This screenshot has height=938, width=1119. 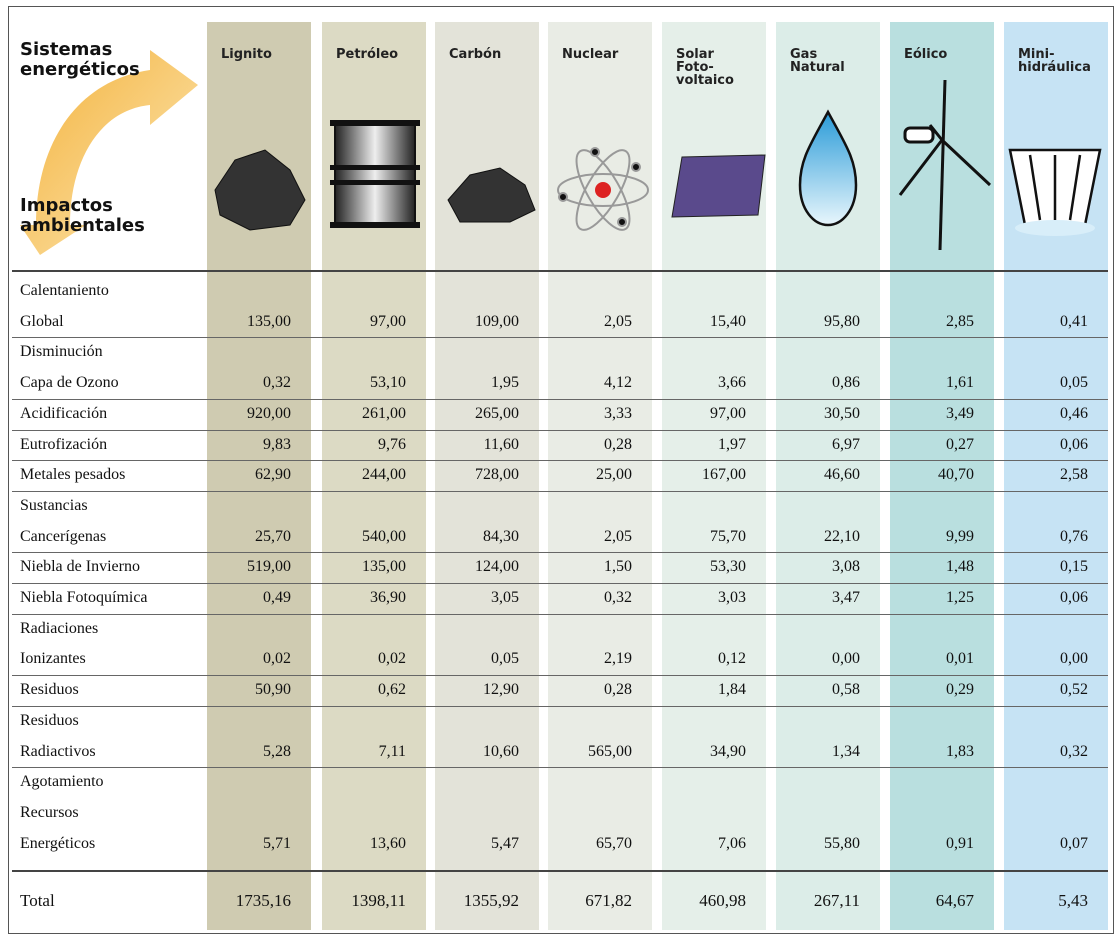 What do you see at coordinates (64, 290) in the screenshot?
I see `row-label: Calentaniento` at bounding box center [64, 290].